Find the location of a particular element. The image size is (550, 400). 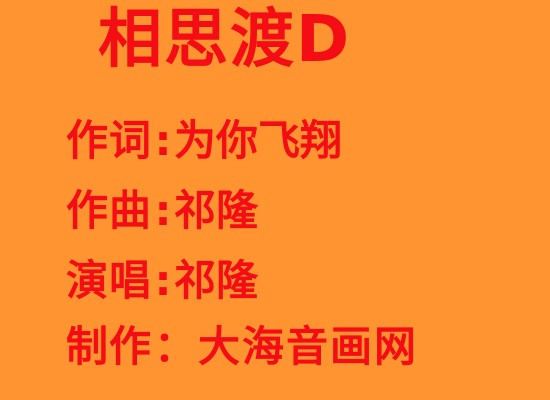

credit-composer: 作曲:祁隆 is located at coordinates (162, 211).